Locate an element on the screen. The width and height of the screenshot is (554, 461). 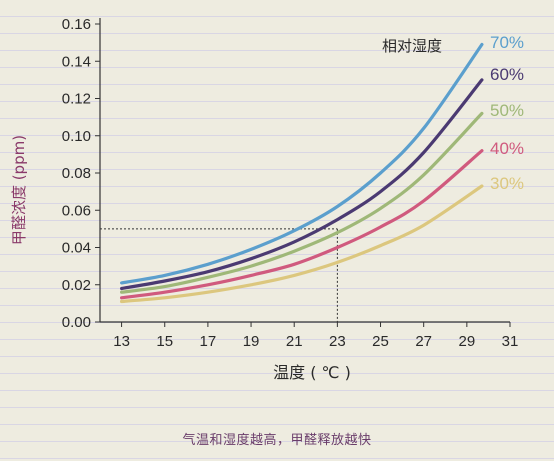
x-tick-label: 23 is located at coordinates (337, 341).